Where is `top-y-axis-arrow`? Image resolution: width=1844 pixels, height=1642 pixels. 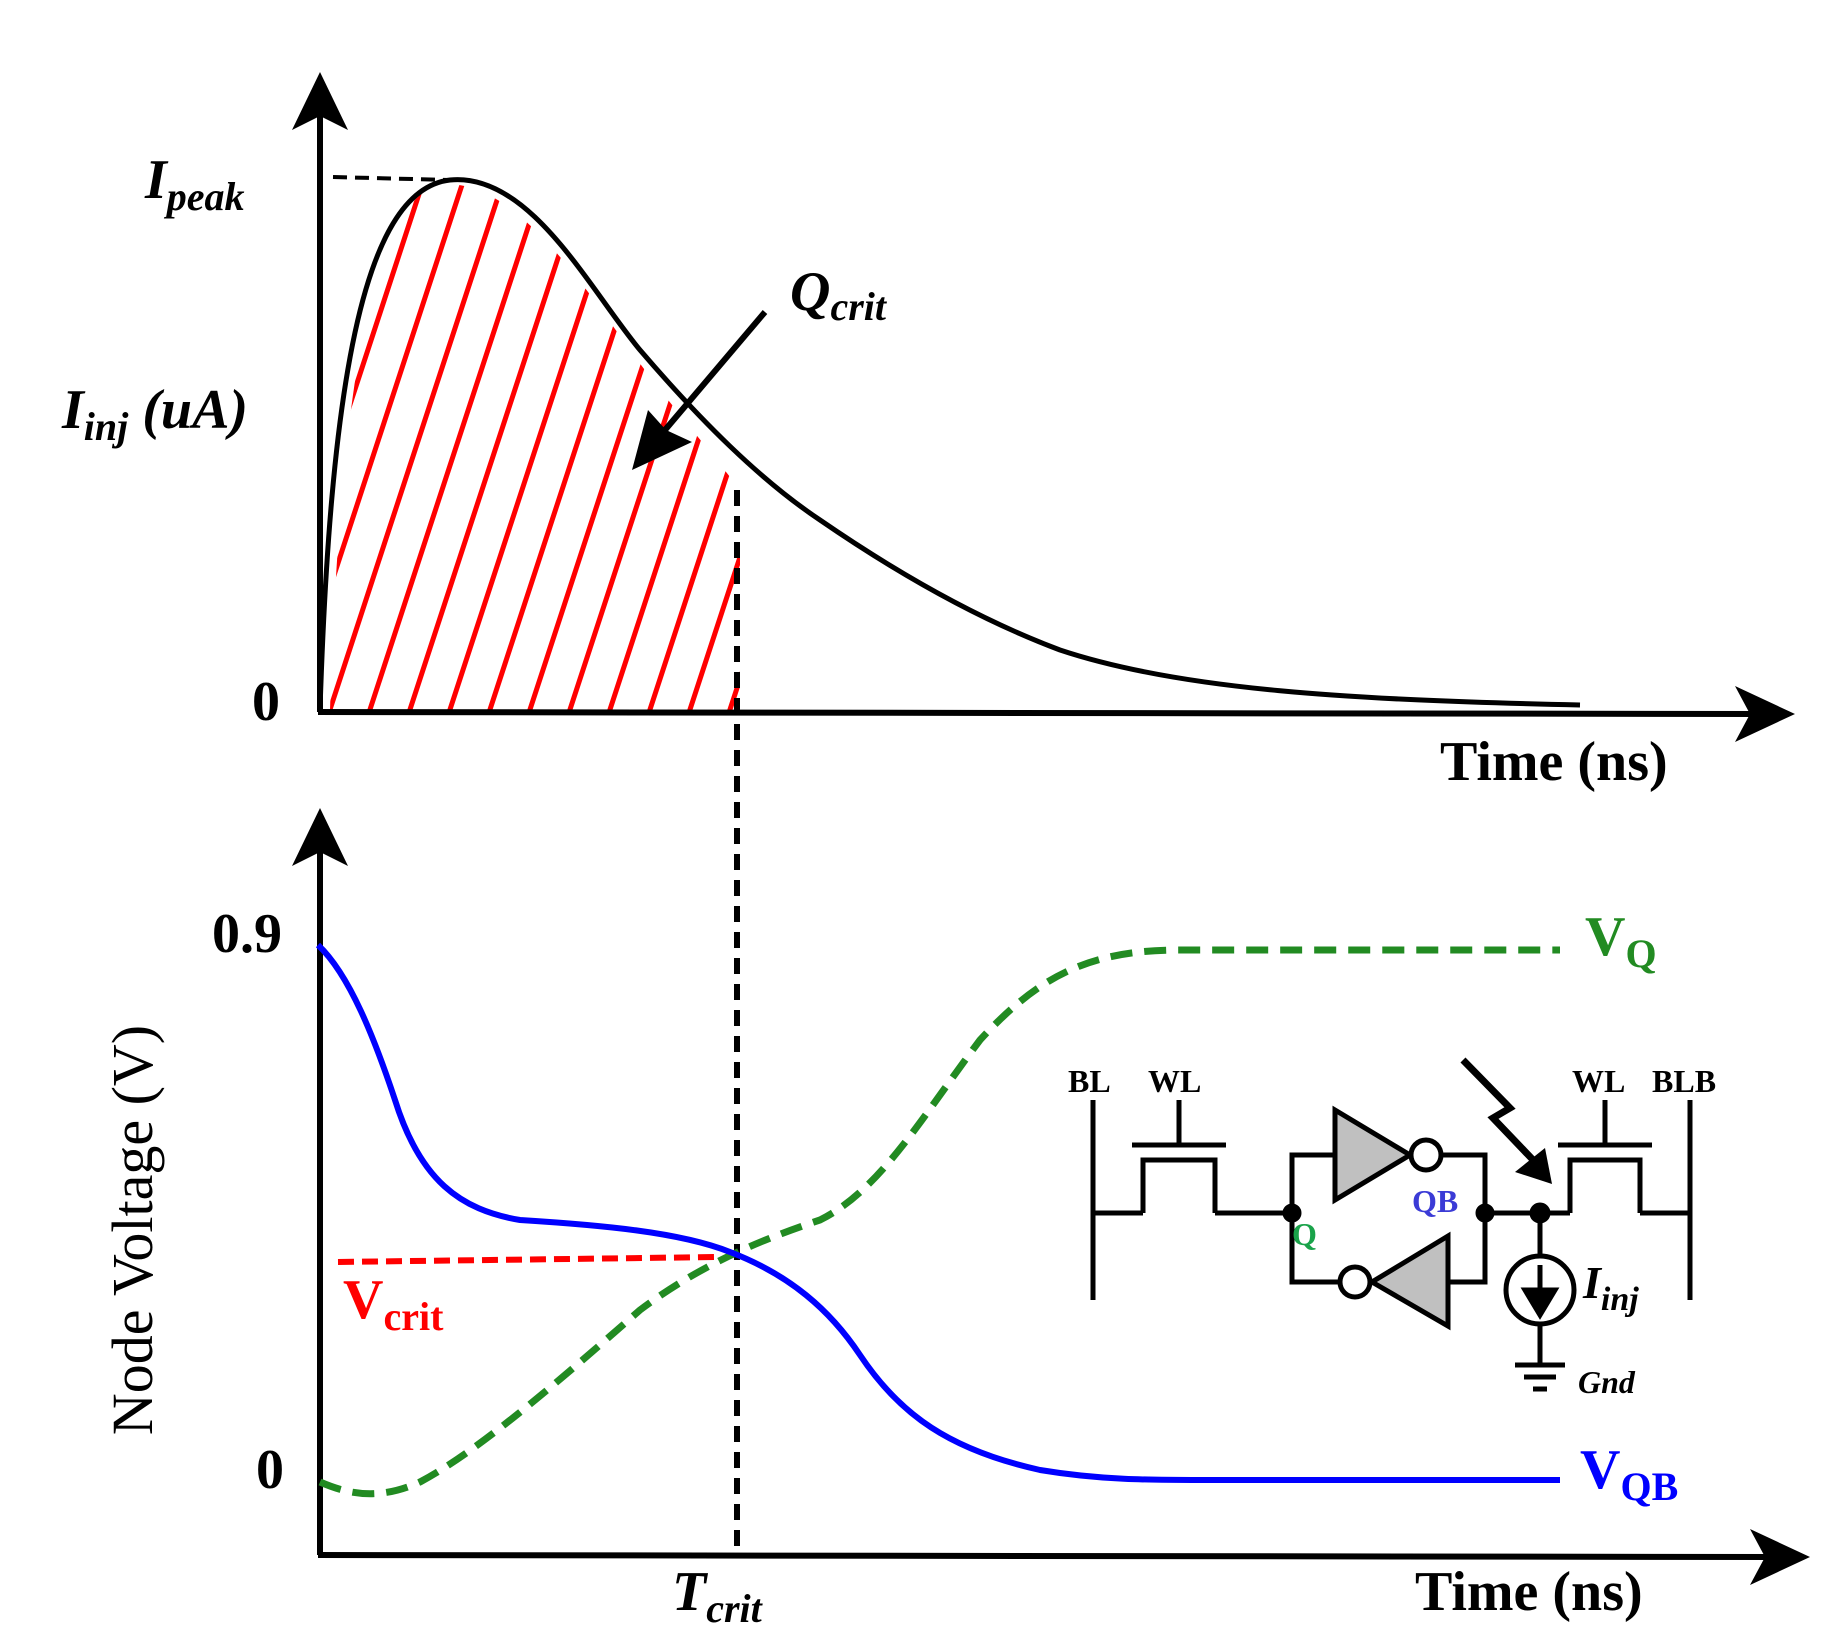
top-y-axis-arrow is located at coordinates (320, 101).